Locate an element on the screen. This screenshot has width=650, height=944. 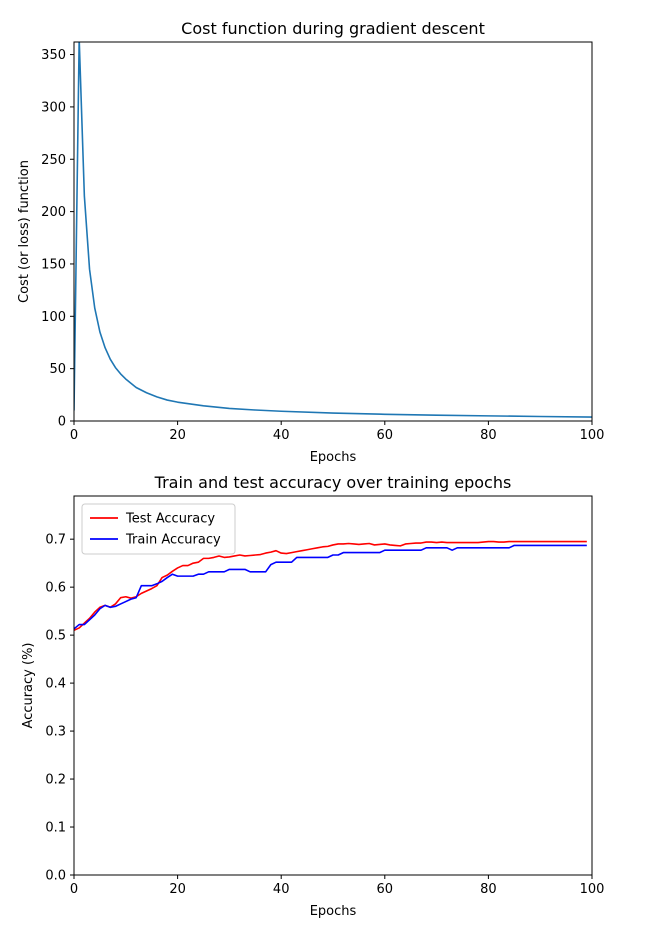
y-axis-label: Accuracy (%) is located at coordinates (28, 686).